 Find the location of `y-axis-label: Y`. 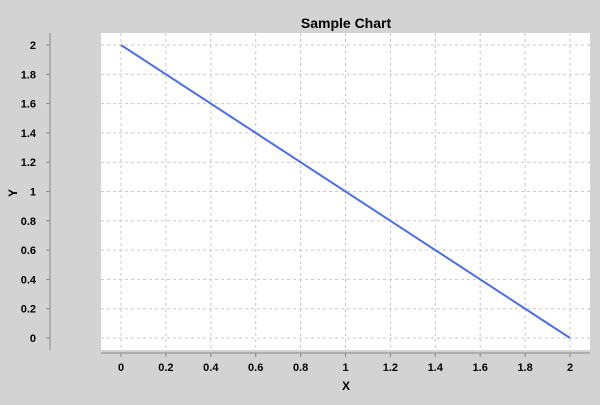

y-axis-label: Y is located at coordinates (13, 193).